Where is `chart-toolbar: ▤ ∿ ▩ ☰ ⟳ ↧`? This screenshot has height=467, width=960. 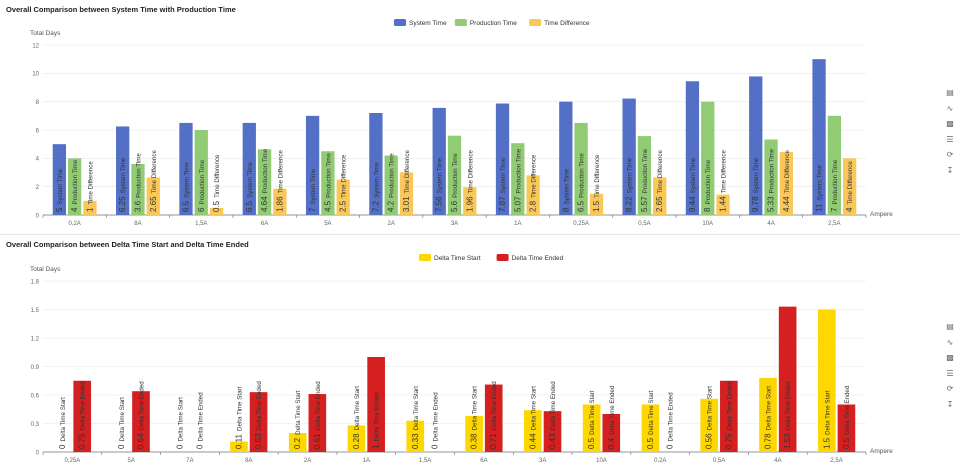
chart-toolbar: ▤ ∿ ▩ ☰ ⟳ ↧ is located at coordinates (950, 133).